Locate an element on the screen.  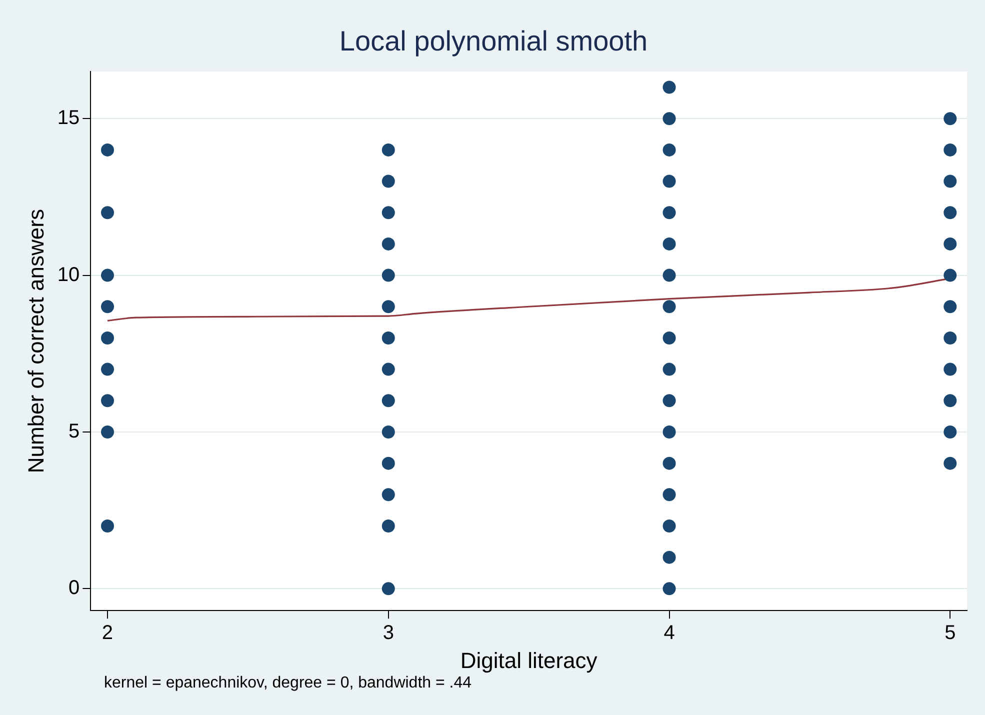
x-tick-label: 4 is located at coordinates (669, 633).